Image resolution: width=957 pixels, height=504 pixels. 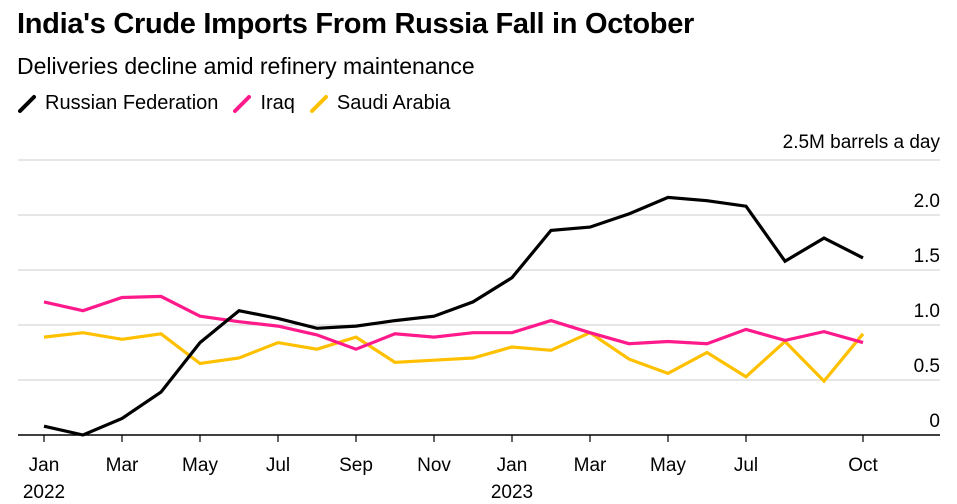 What do you see at coordinates (512, 492) in the screenshot?
I see `x-year-label: 2023` at bounding box center [512, 492].